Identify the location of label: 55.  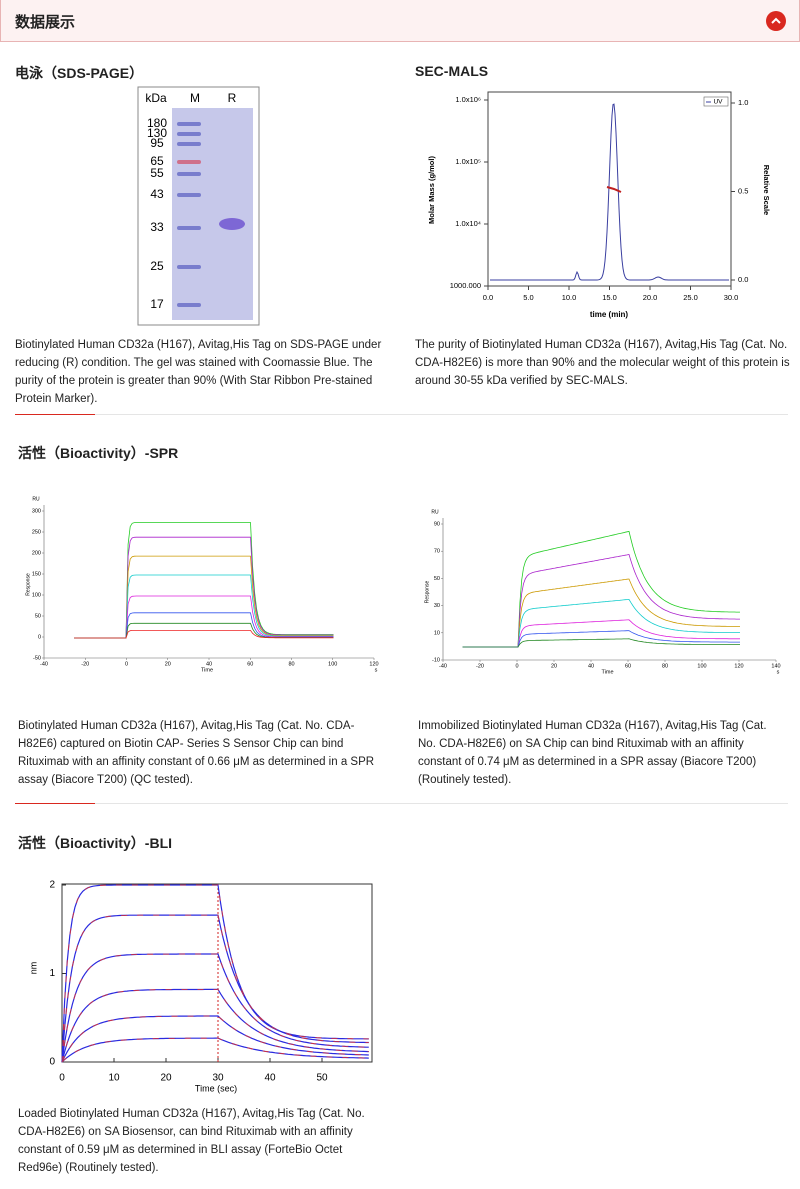
(157, 173).